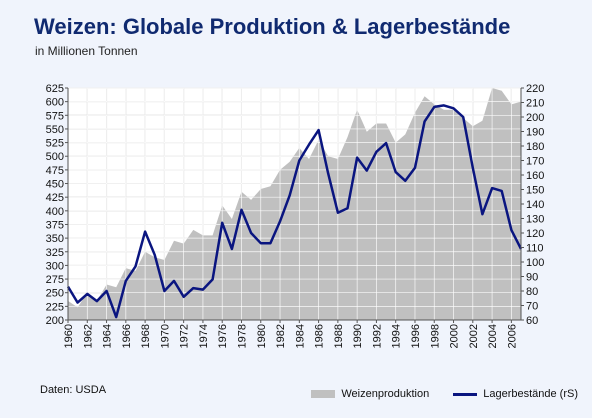 Image resolution: width=592 pixels, height=418 pixels. I want to click on left-tick-label: 625, so click(55, 89).